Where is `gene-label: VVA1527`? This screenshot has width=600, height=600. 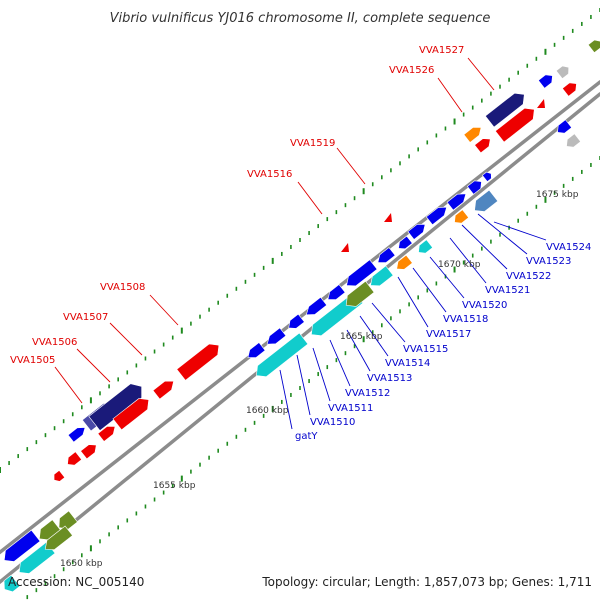
gene-label: VVA1527 is located at coordinates (441, 50).